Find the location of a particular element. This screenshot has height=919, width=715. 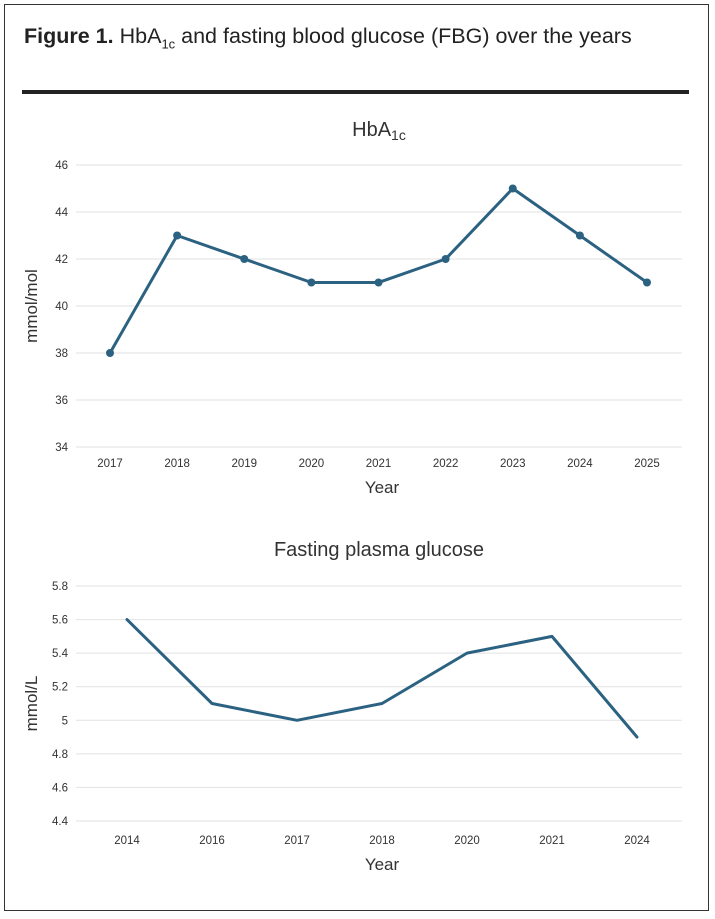

y-tick-label: 4.8 is located at coordinates (60, 755).